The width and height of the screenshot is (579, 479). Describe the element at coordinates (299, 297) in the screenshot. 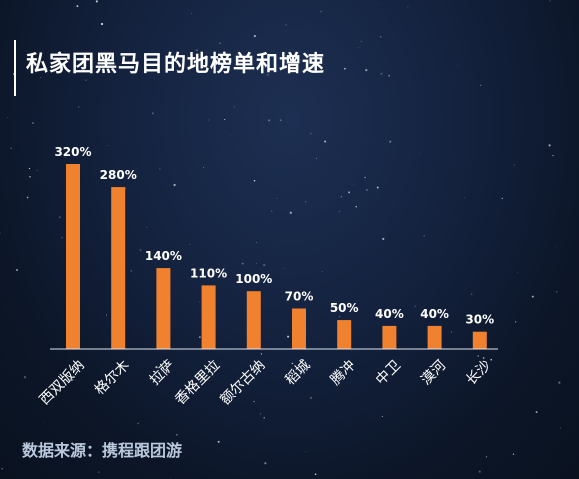

I see `data-label-5: 70%` at that location.